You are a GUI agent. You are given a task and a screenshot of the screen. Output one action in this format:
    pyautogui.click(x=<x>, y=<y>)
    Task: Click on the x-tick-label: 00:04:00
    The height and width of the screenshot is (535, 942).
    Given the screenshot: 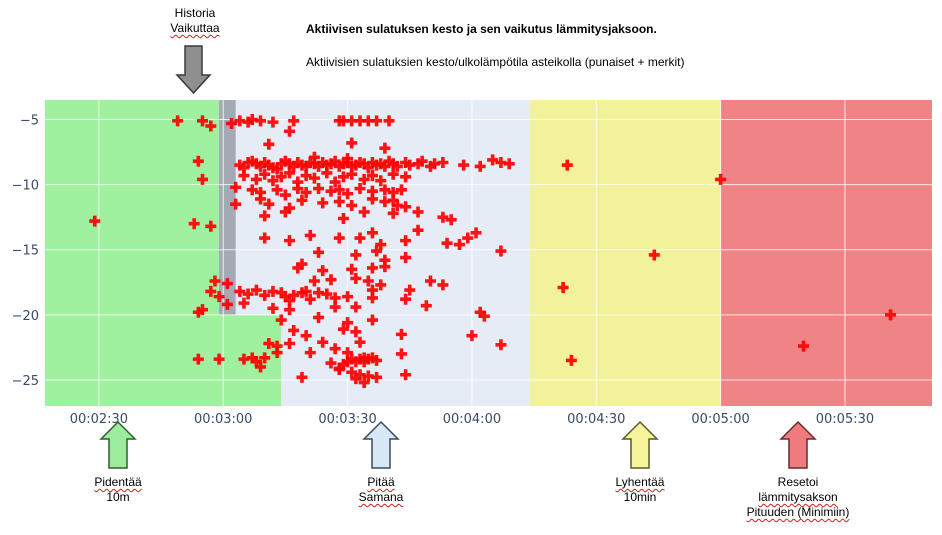 What is the action you would take?
    pyautogui.click(x=472, y=419)
    